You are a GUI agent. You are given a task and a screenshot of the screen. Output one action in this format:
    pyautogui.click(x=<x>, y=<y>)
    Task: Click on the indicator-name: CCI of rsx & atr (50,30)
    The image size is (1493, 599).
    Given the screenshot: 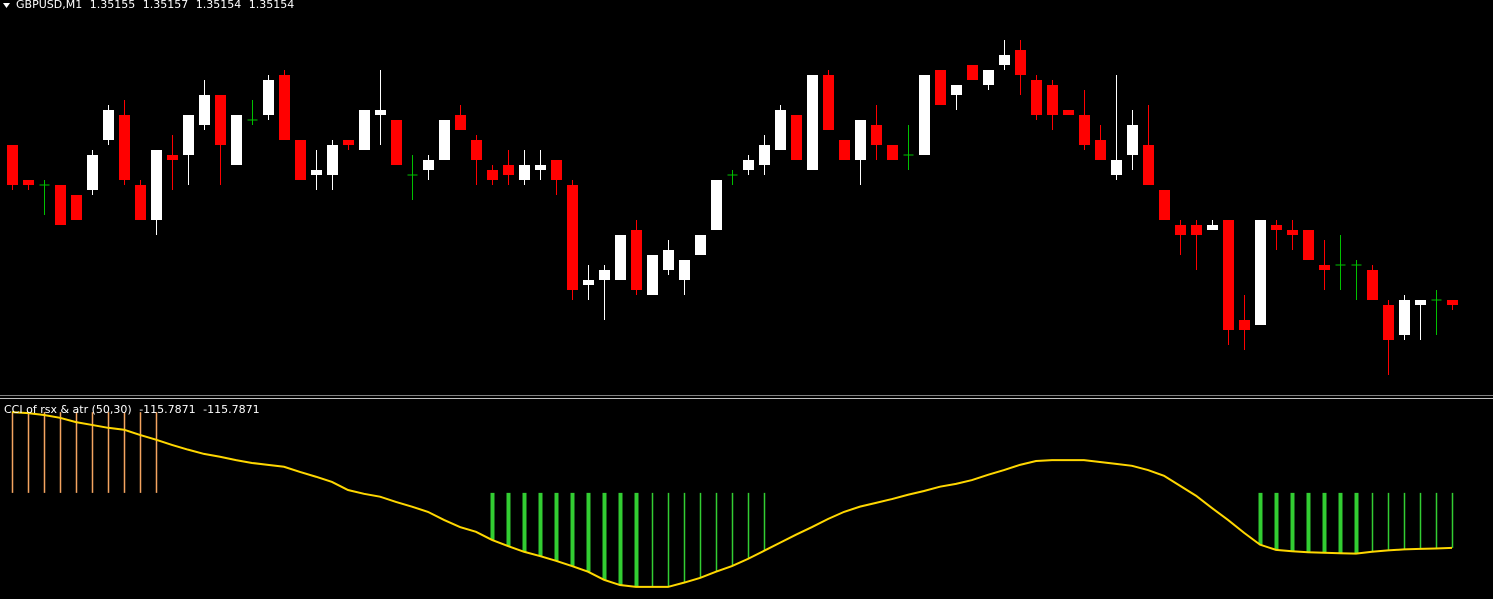 What is the action you would take?
    pyautogui.click(x=68, y=409)
    